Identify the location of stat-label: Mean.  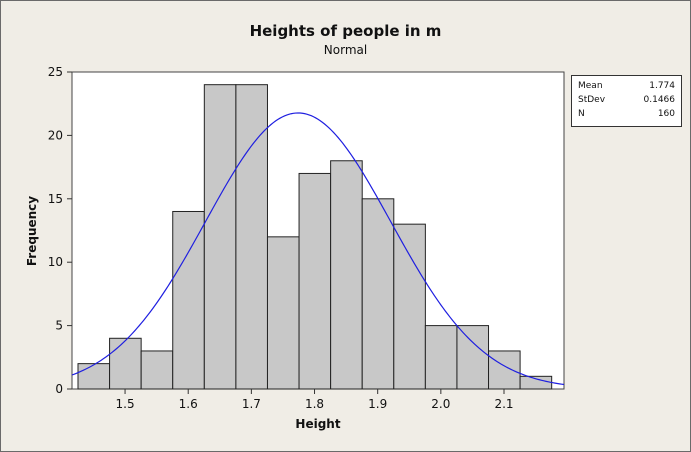
(590, 86).